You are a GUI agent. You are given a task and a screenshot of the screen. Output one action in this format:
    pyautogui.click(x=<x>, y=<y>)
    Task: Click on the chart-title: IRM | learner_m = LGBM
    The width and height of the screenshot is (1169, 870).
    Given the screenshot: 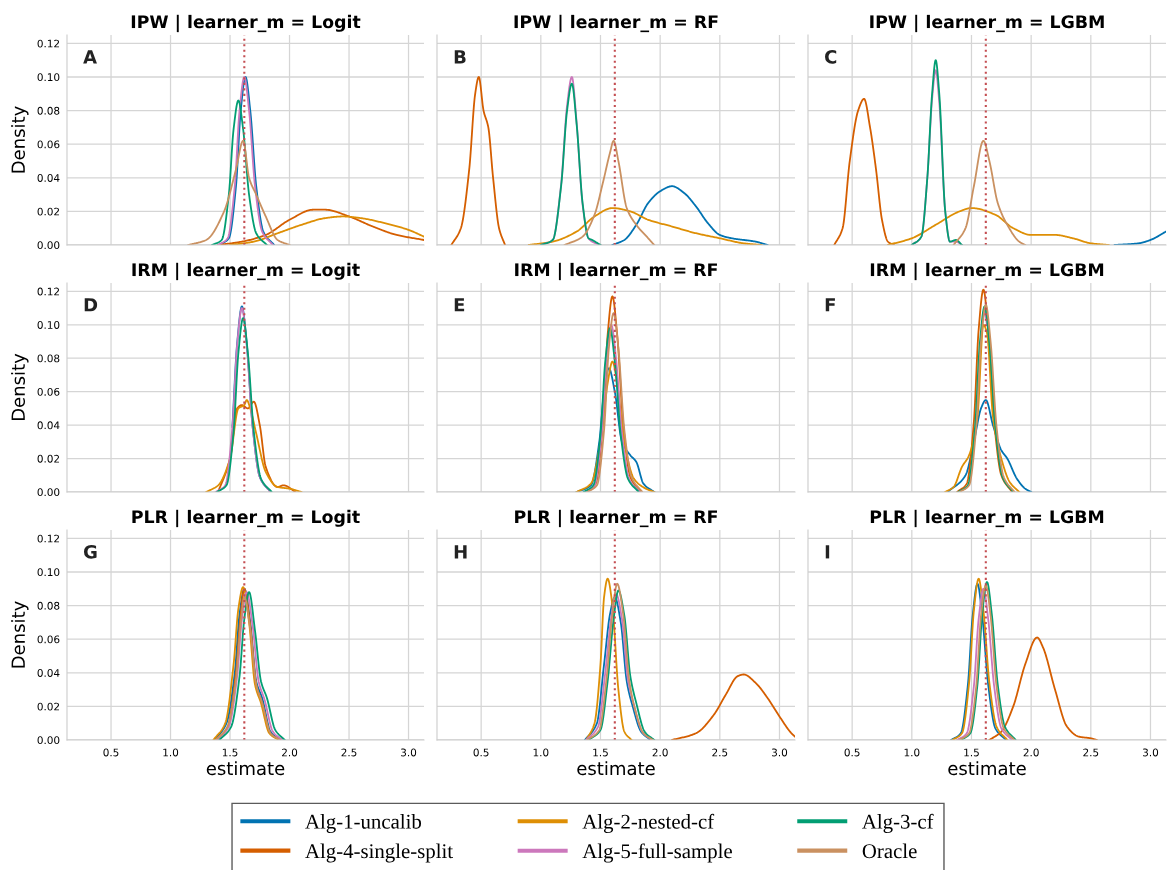 What is the action you would take?
    pyautogui.click(x=987, y=271)
    